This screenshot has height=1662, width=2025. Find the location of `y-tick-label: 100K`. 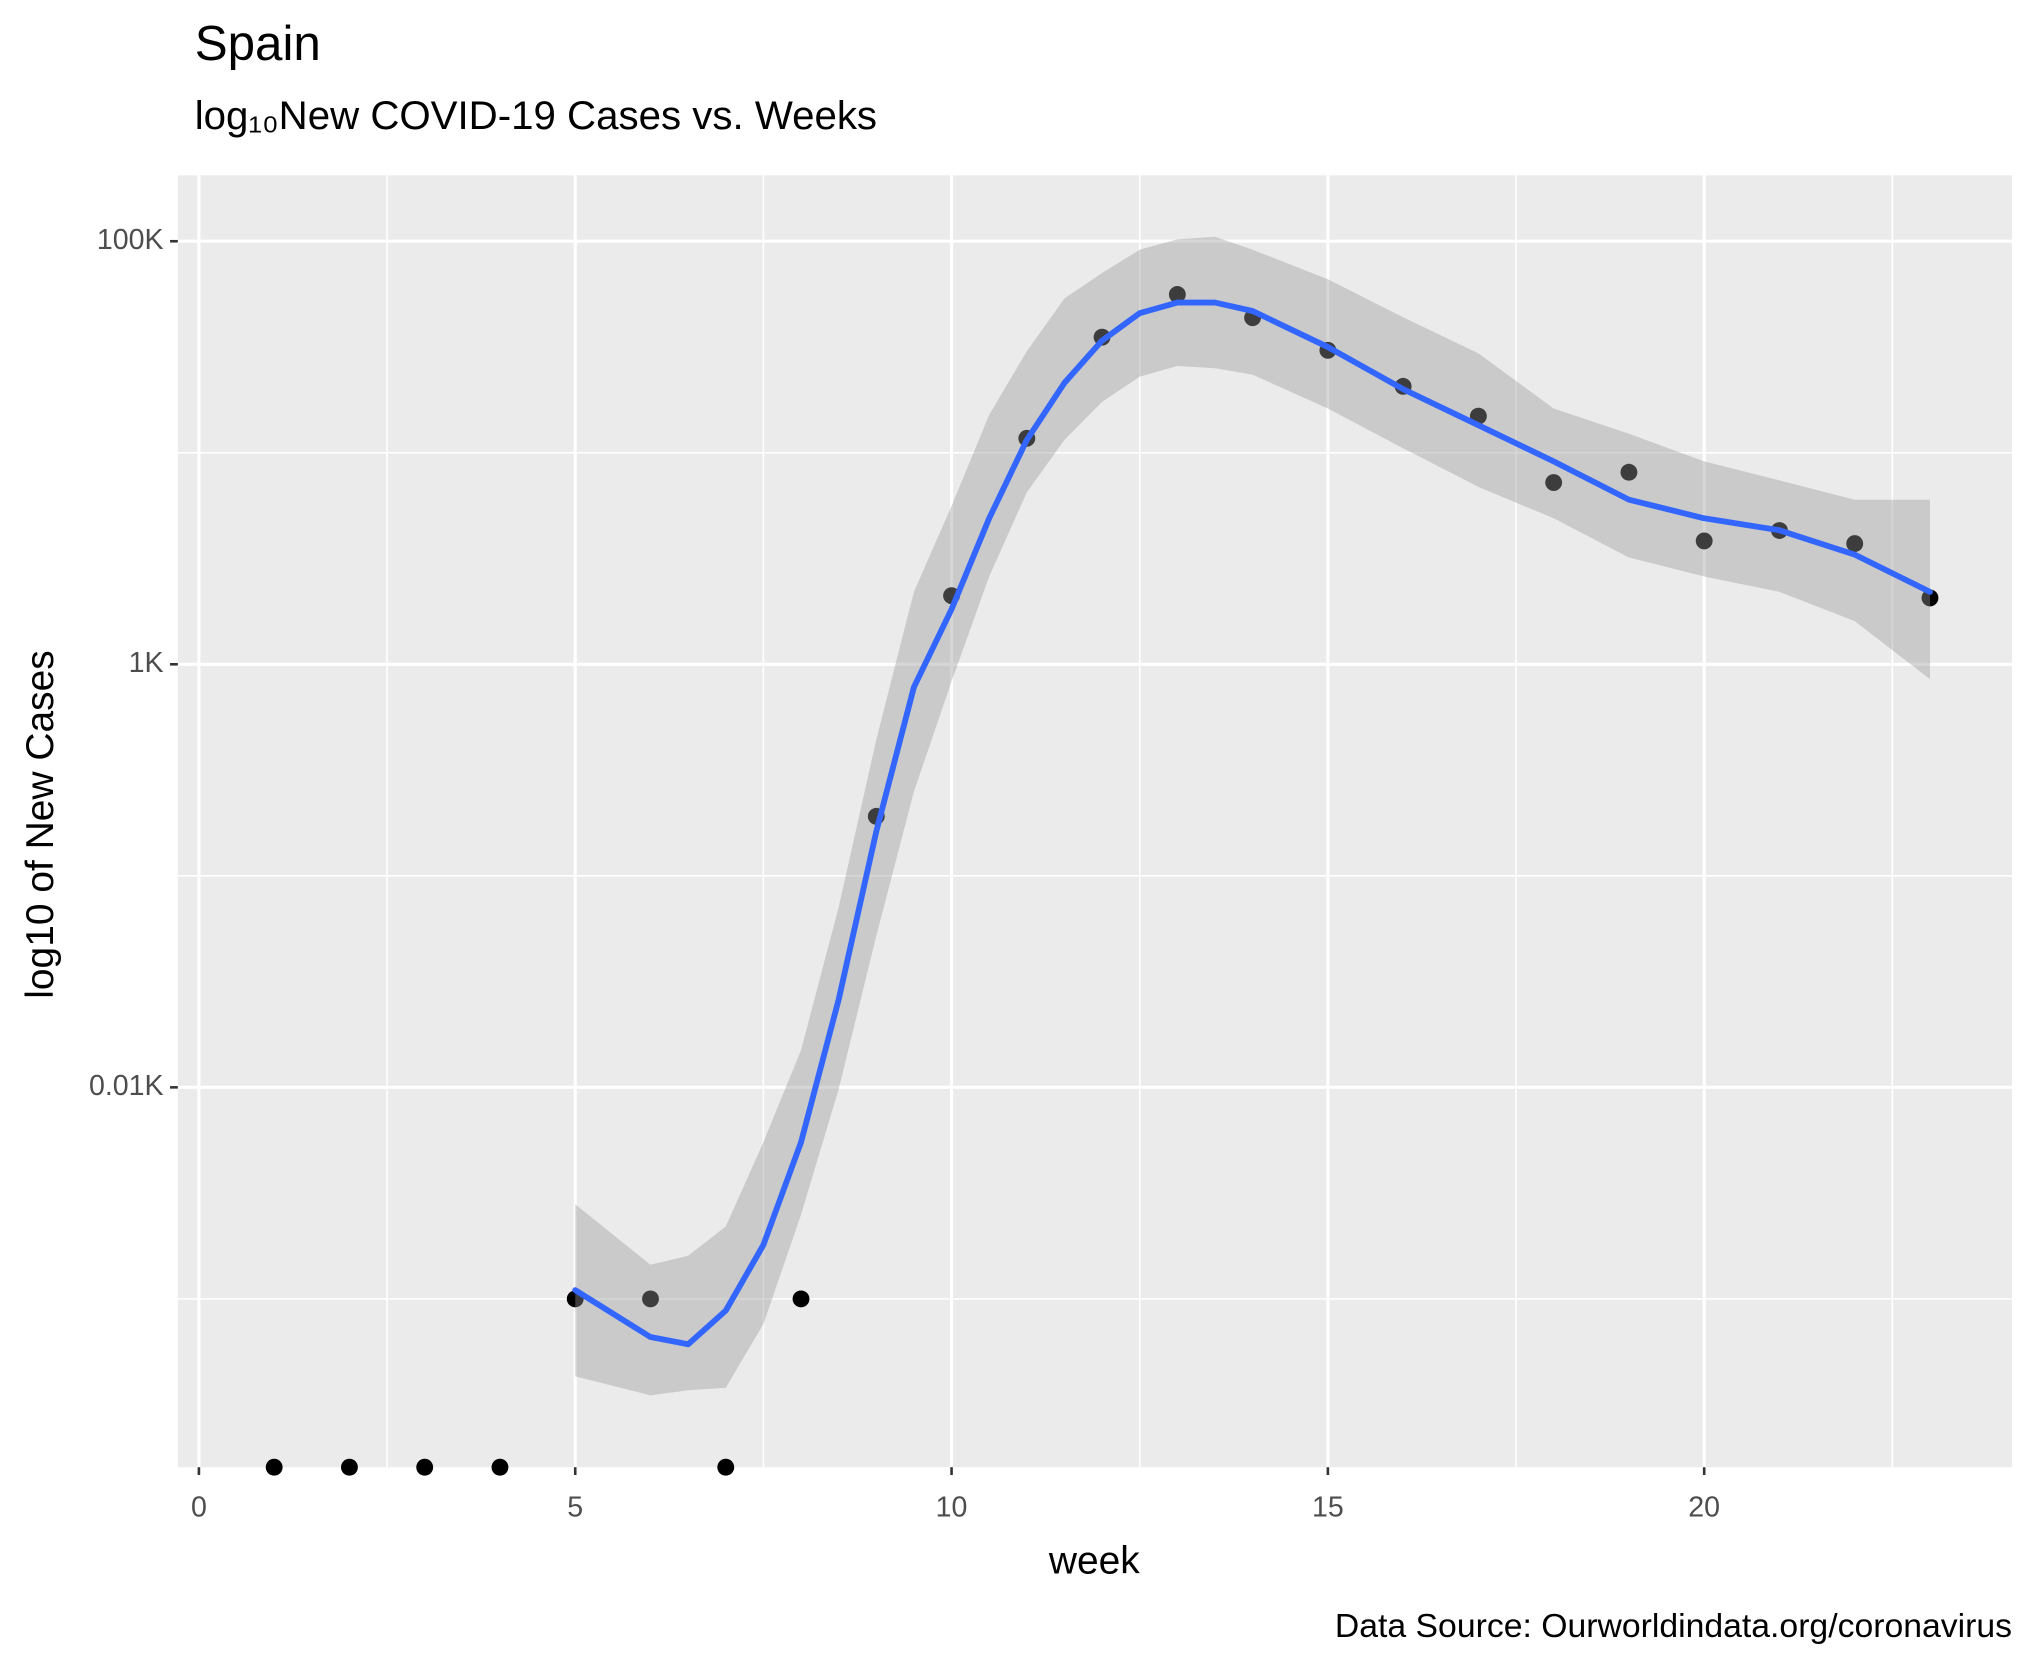

y-tick-label: 100K is located at coordinates (130, 240).